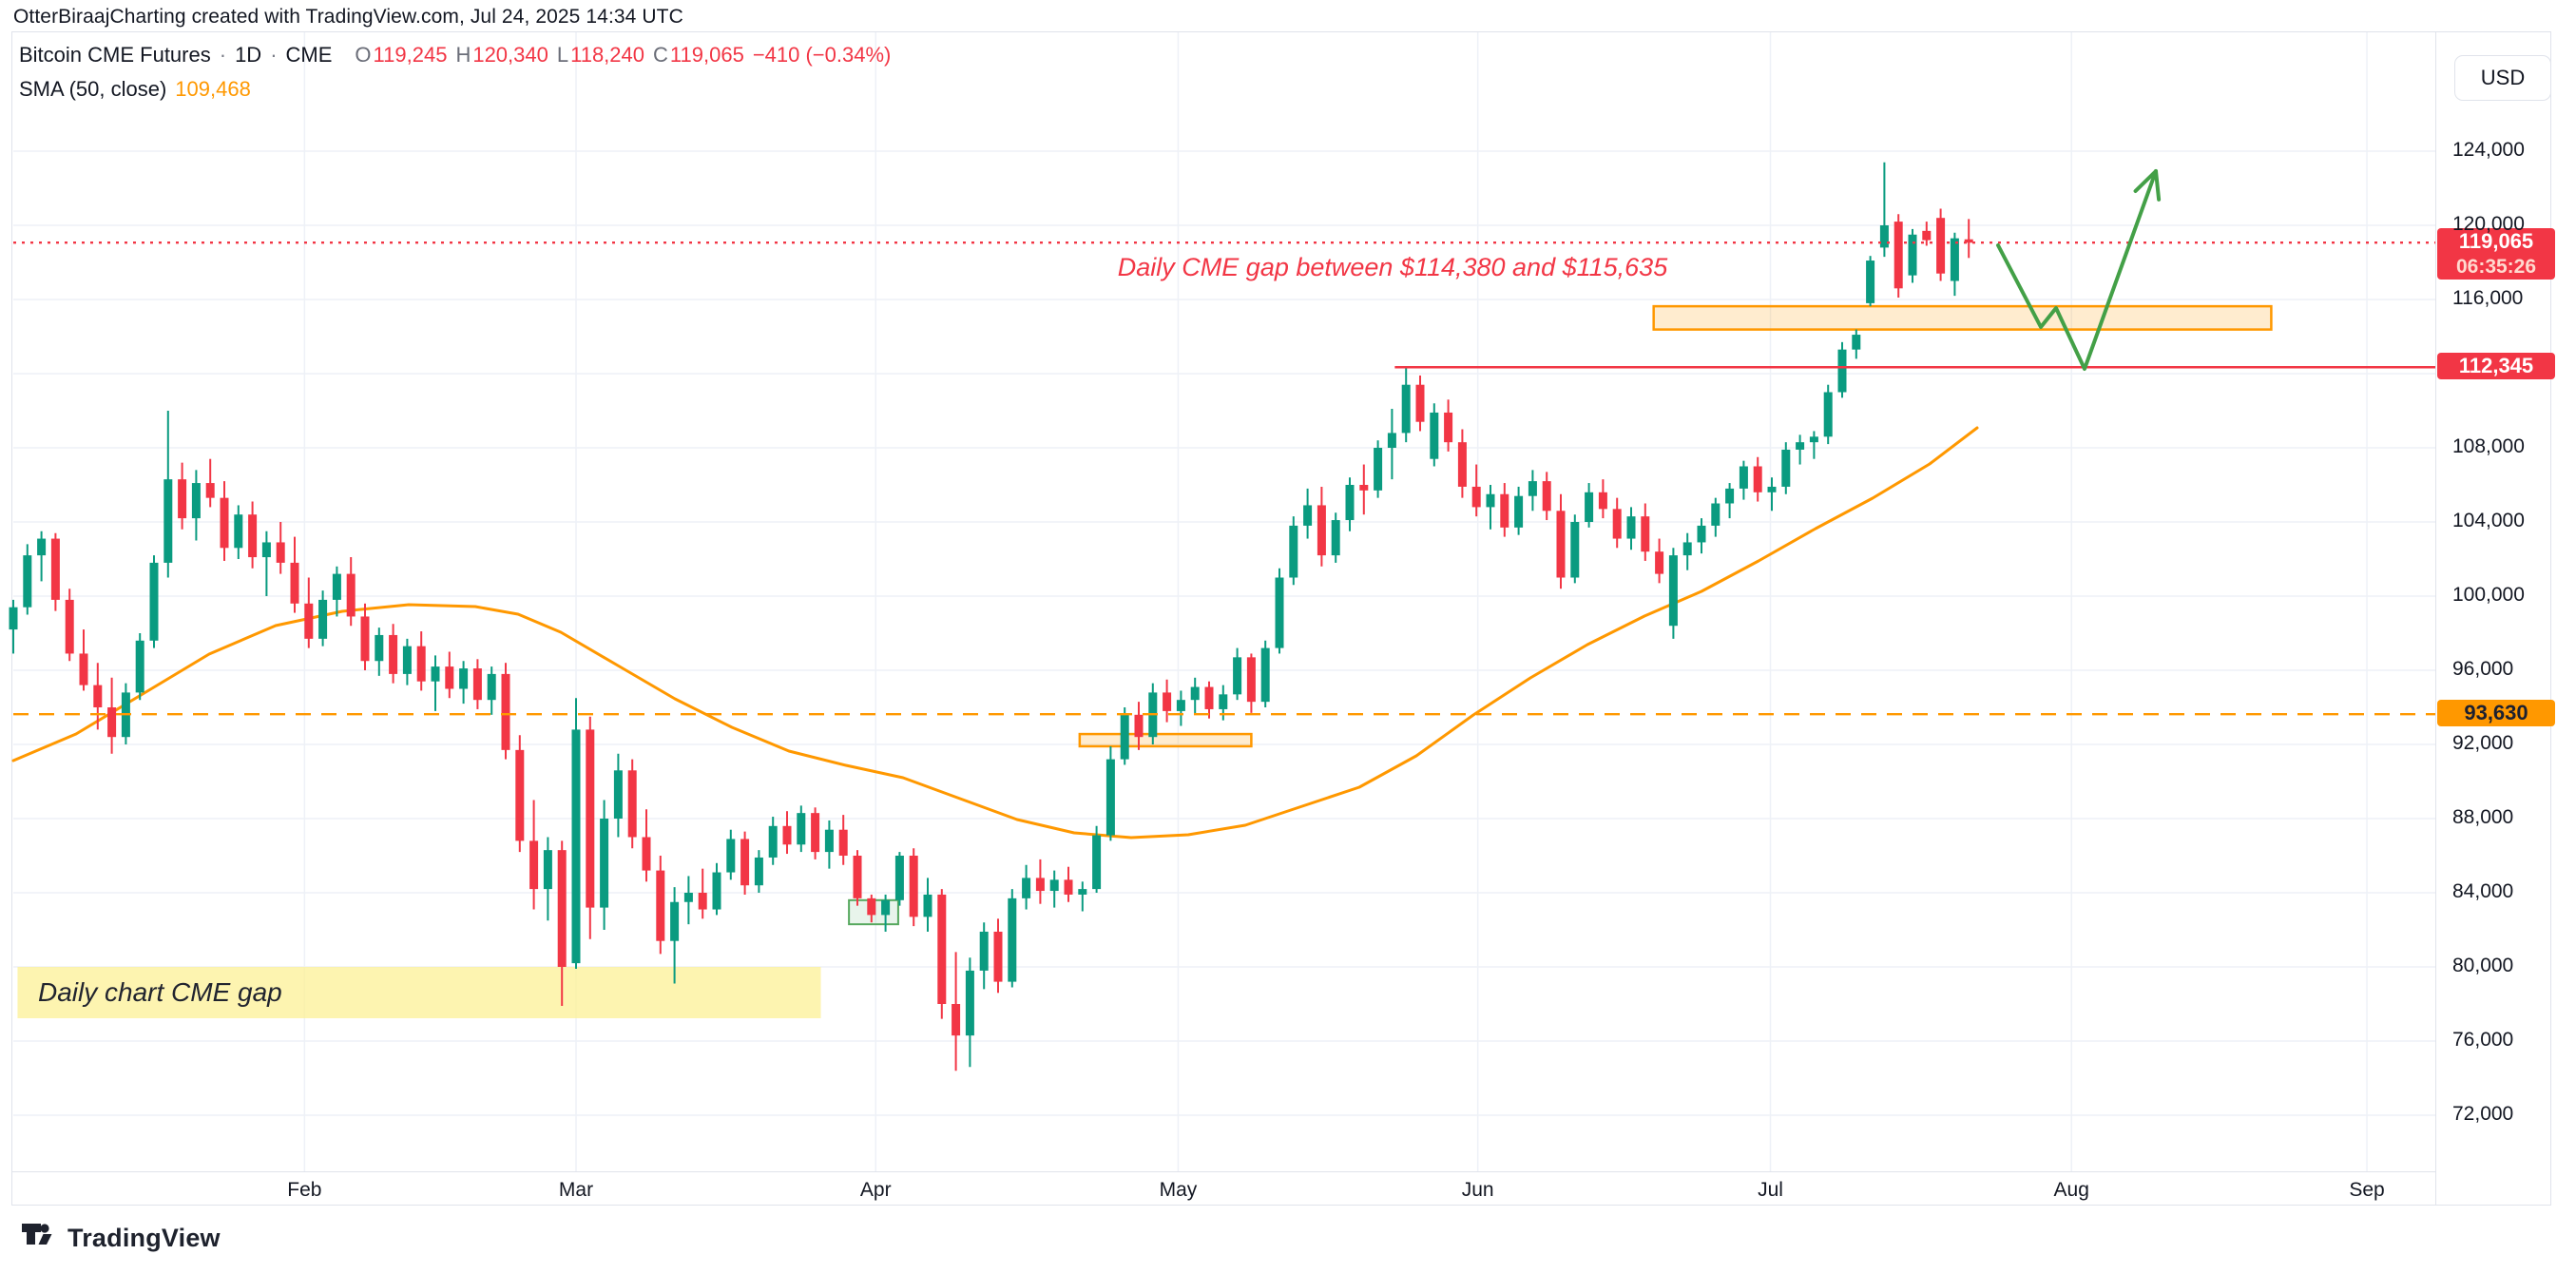 The image size is (2576, 1274). What do you see at coordinates (309, 55) in the screenshot?
I see `exchange-label: CME` at bounding box center [309, 55].